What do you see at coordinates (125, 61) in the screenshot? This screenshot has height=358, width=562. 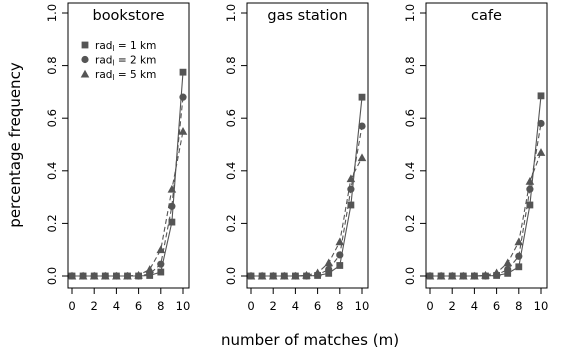 I see `legend-entry: radl = 2 km` at bounding box center [125, 61].